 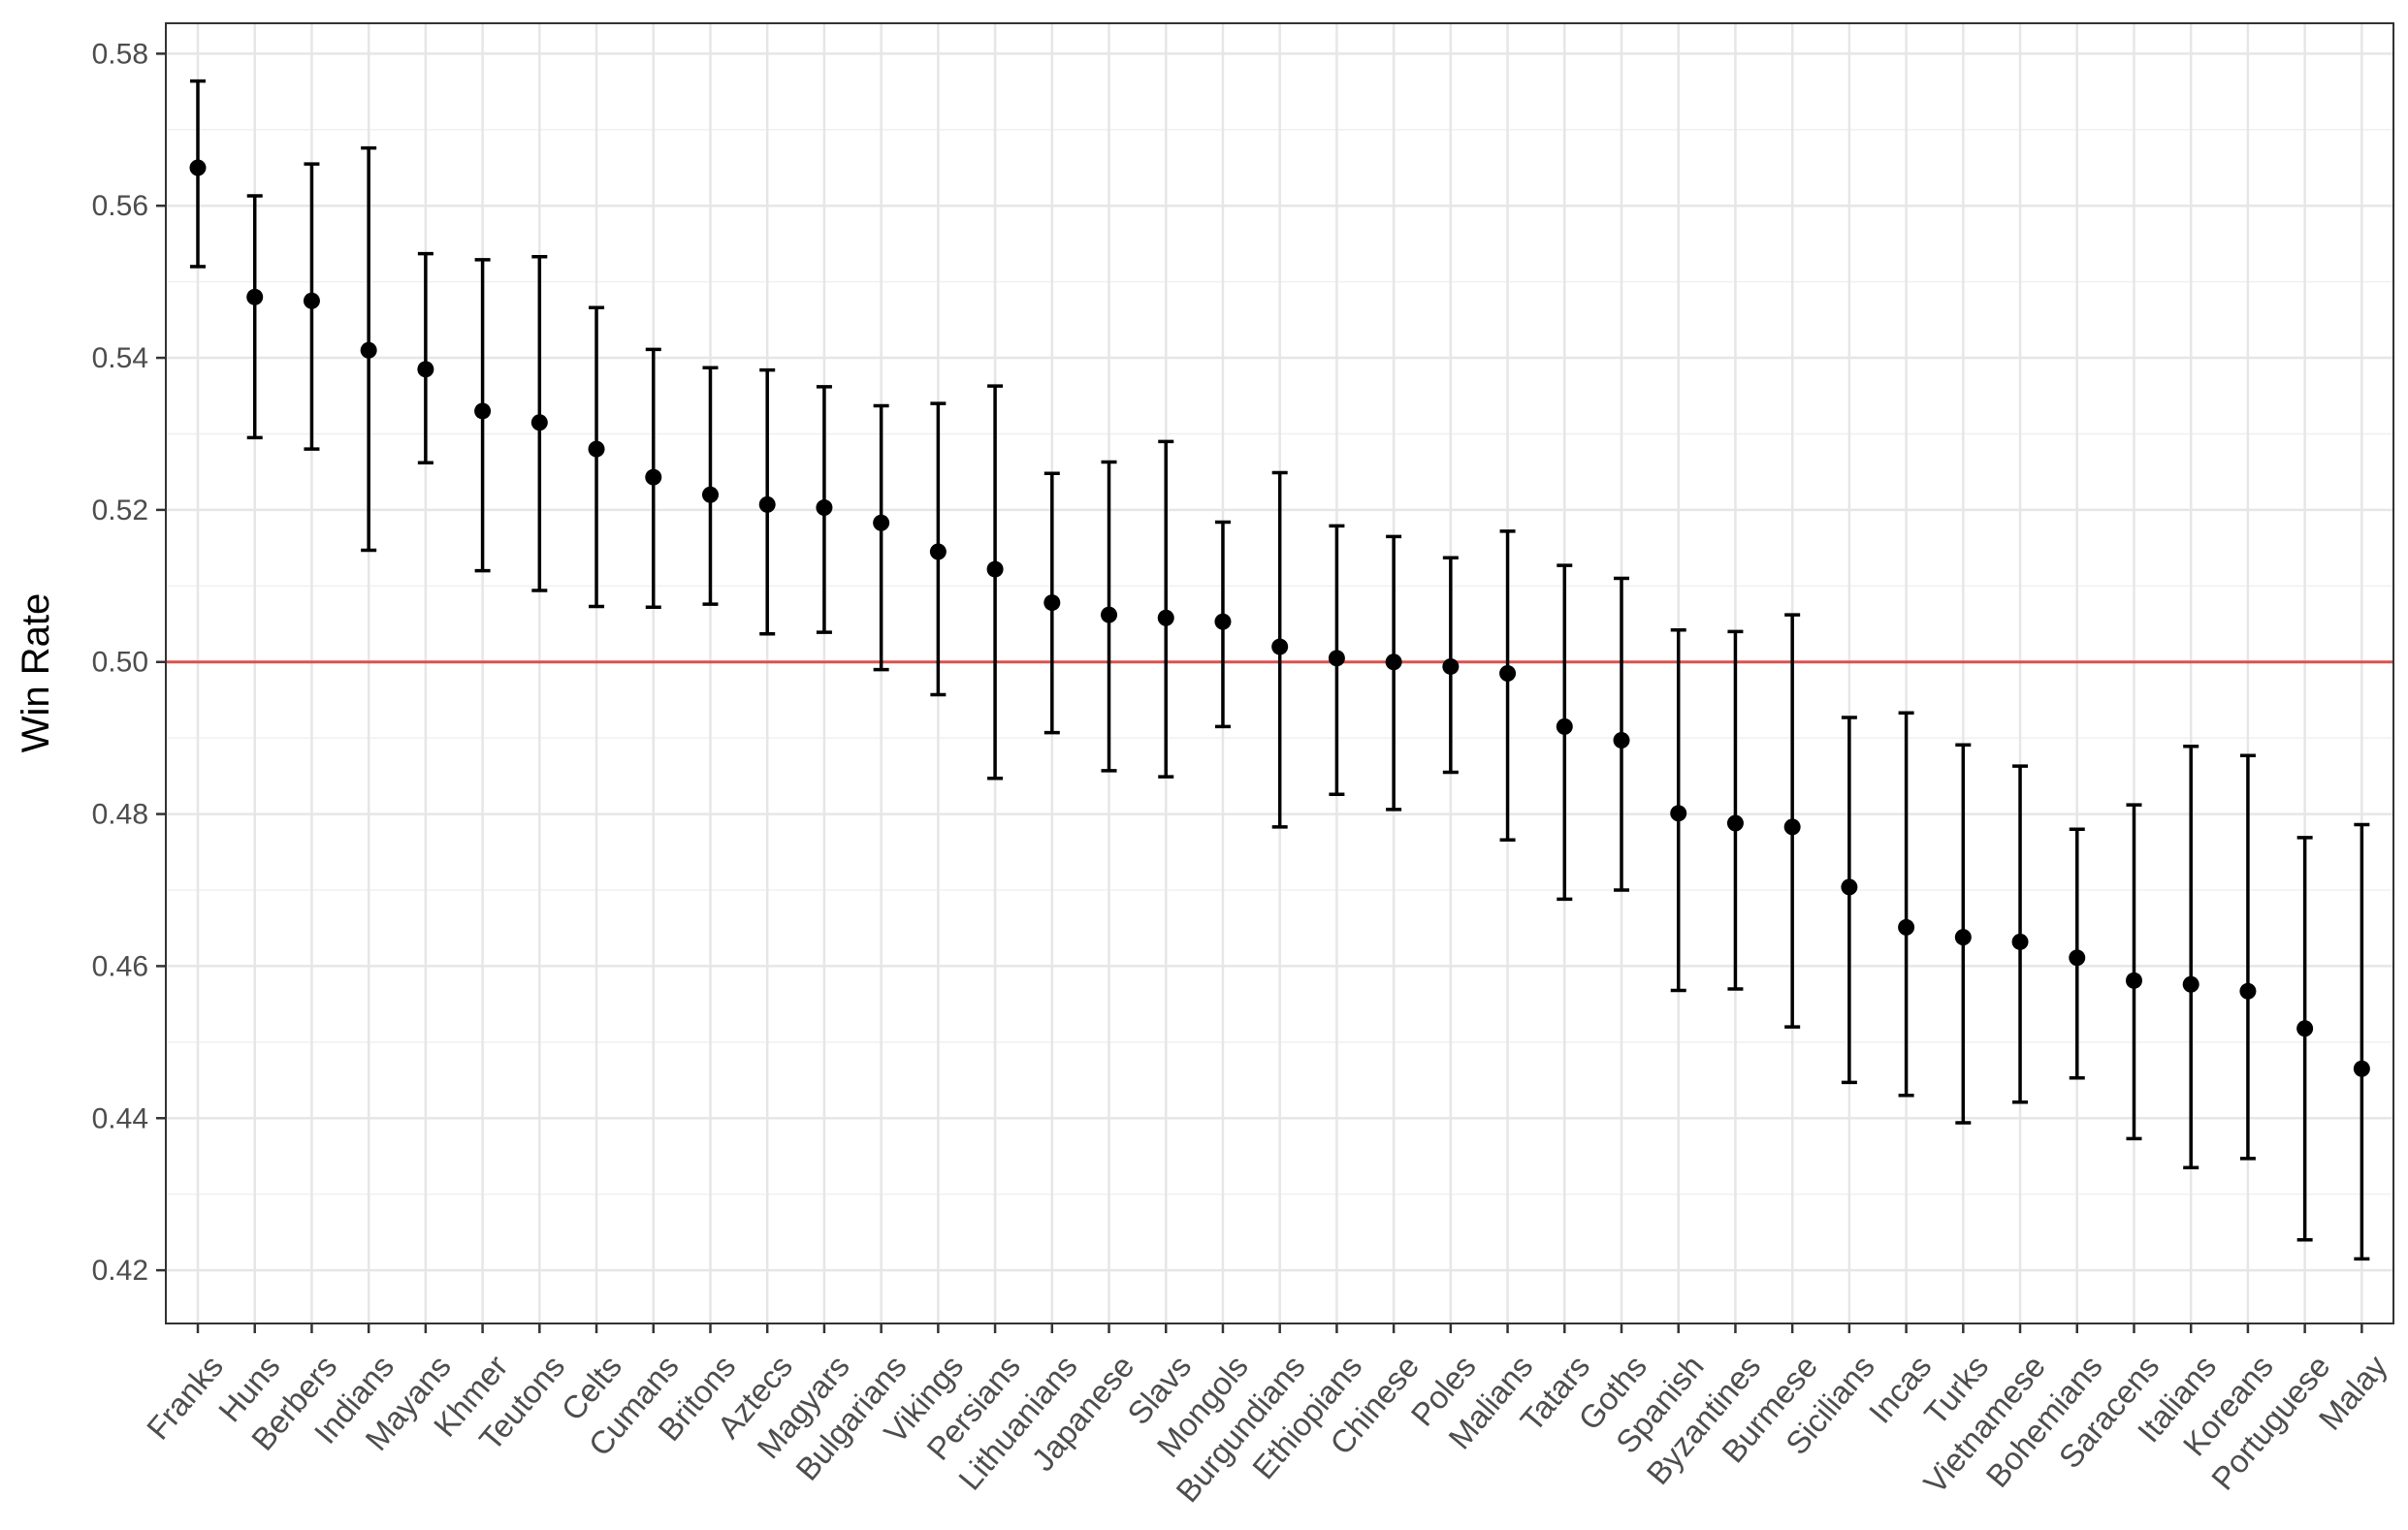 What do you see at coordinates (36, 673) in the screenshot?
I see `y-axis-label: Win Rate` at bounding box center [36, 673].